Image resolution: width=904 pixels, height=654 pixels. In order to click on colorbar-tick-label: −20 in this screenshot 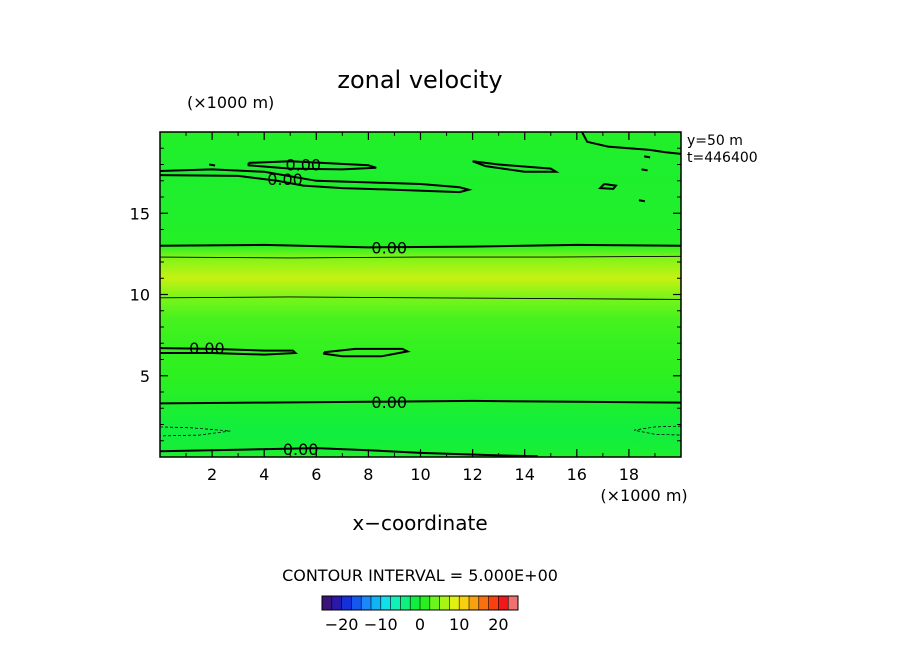, I will do `click(342, 624)`.